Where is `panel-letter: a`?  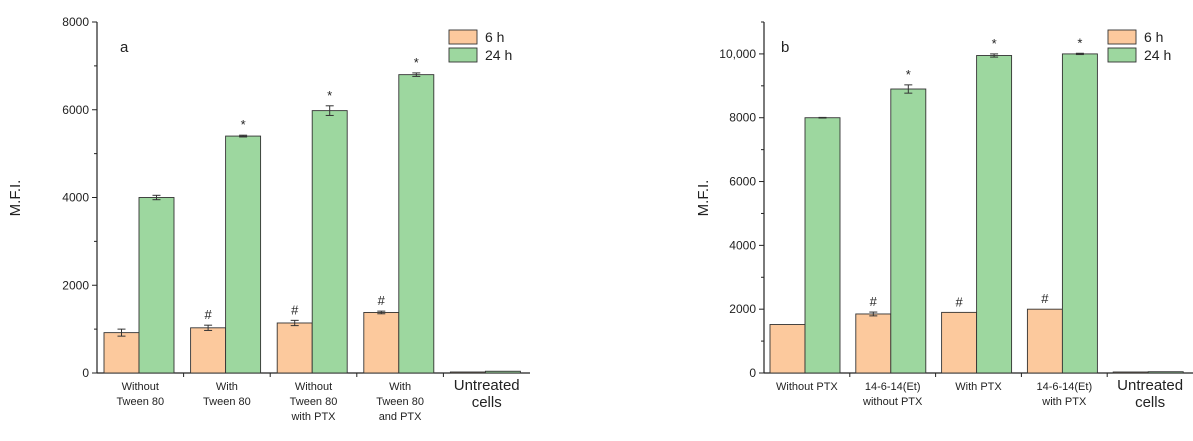 panel-letter: a is located at coordinates (124, 47).